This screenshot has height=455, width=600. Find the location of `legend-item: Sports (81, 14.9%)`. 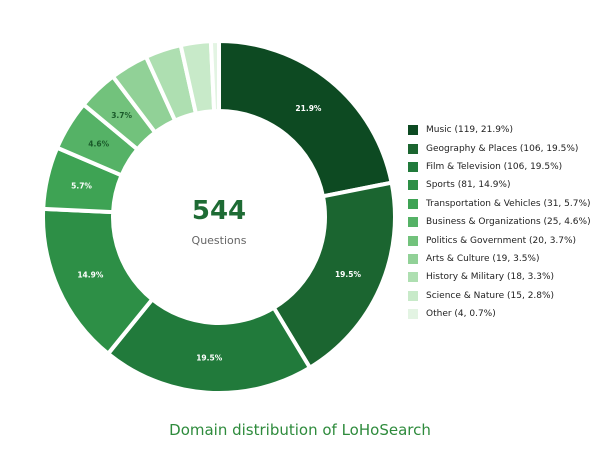

legend-item: Sports (81, 14.9%) is located at coordinates (504, 185).